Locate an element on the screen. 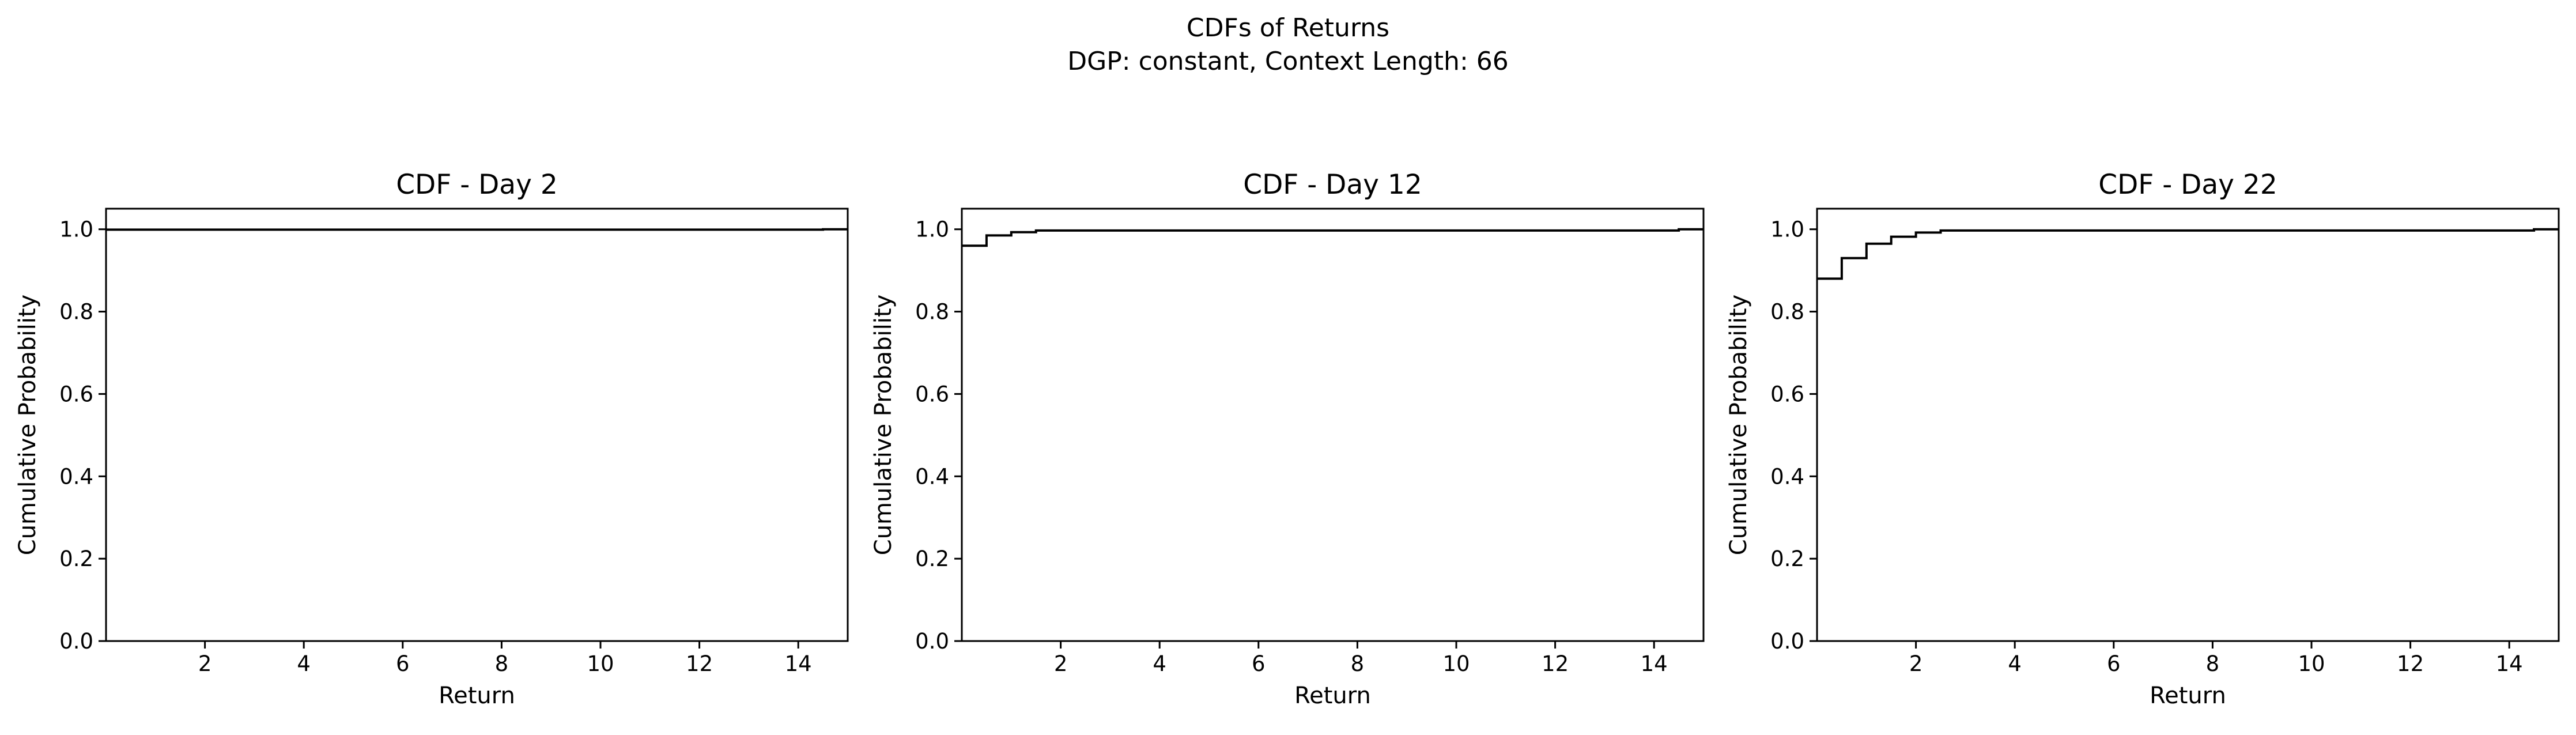 The height and width of the screenshot is (735, 2576). subplot-title: CDF - Day 2 is located at coordinates (477, 185).